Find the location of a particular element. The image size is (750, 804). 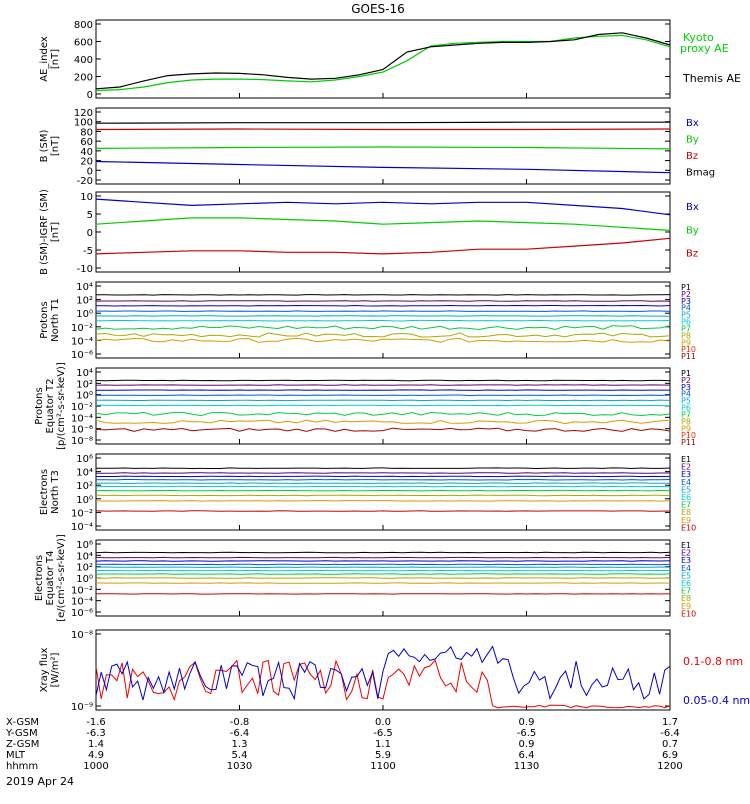

x-axis-value: 1130 is located at coordinates (526, 766).